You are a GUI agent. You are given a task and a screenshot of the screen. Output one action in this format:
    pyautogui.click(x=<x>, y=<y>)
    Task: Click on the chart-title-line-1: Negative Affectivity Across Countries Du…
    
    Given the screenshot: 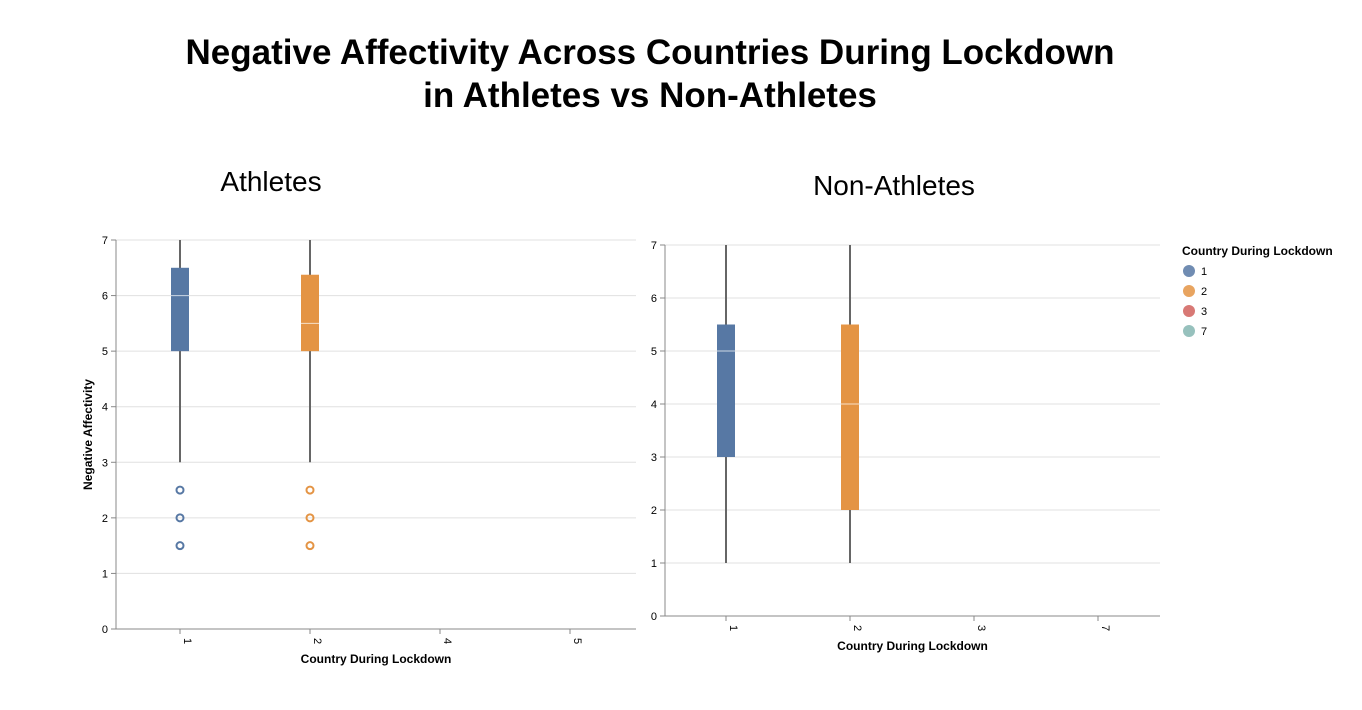 What is the action you would take?
    pyautogui.click(x=650, y=52)
    